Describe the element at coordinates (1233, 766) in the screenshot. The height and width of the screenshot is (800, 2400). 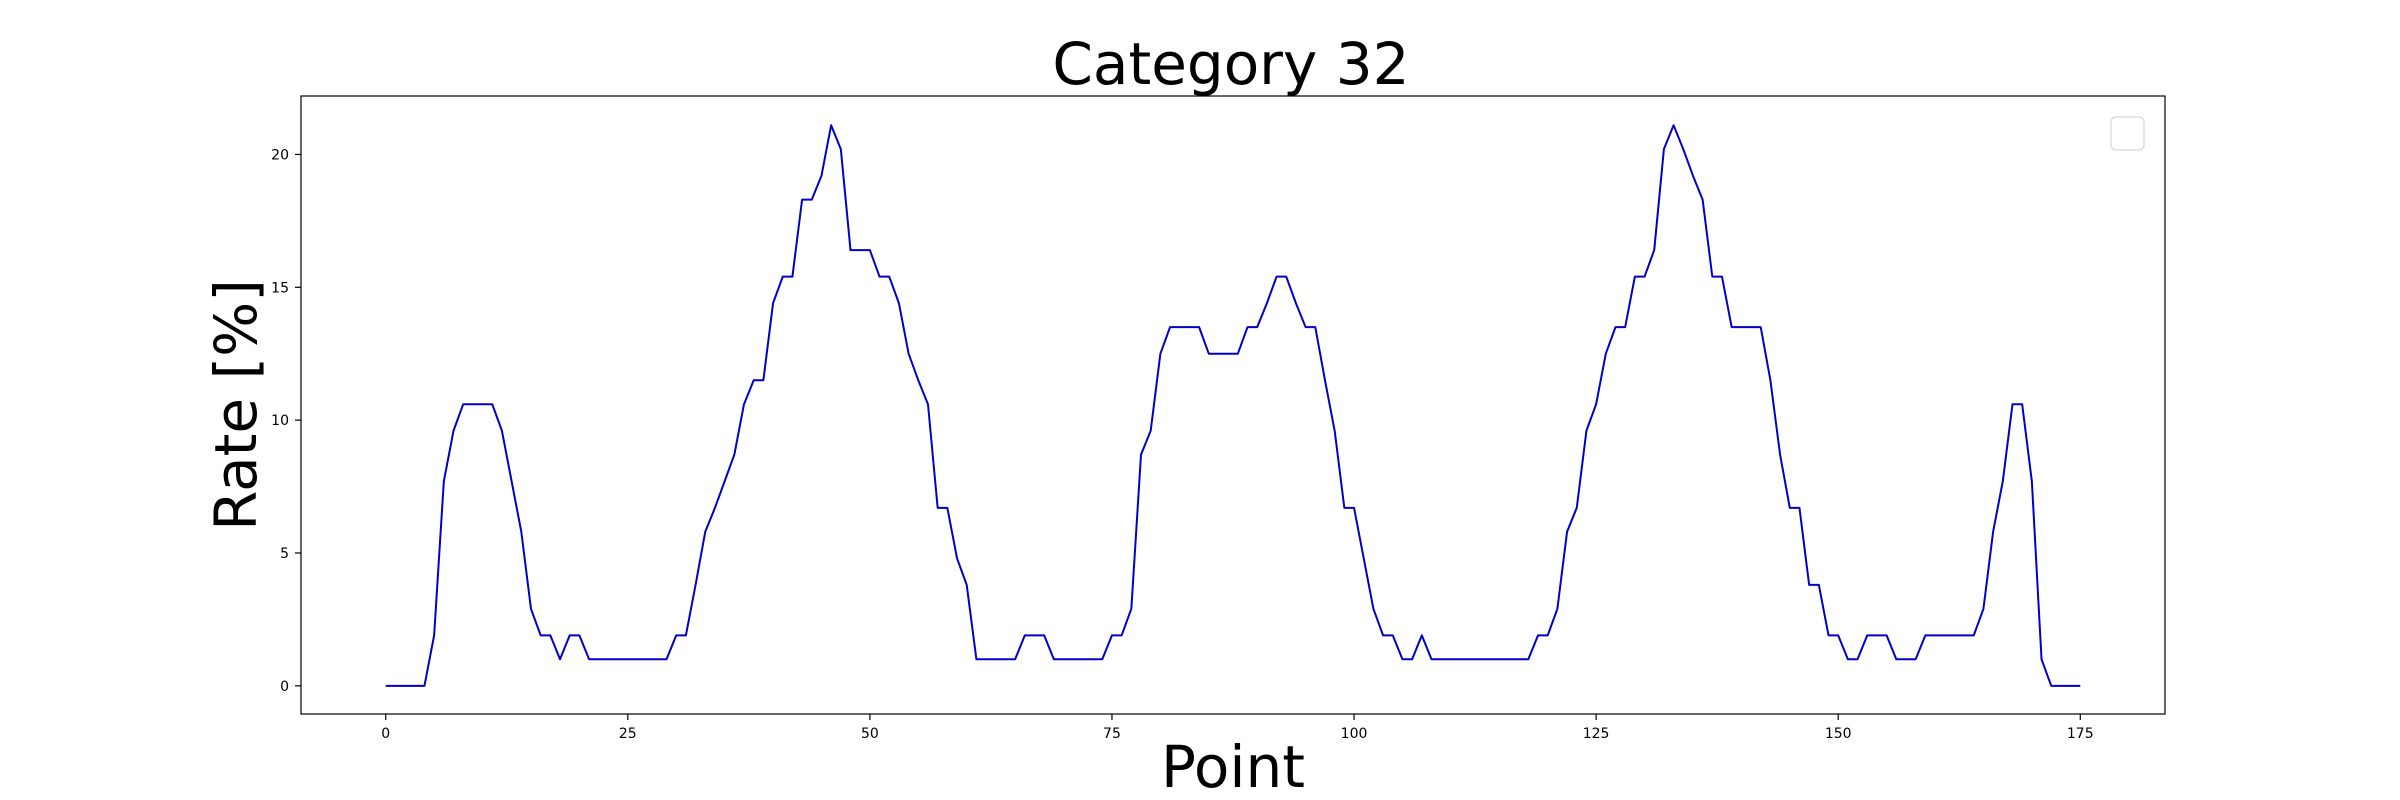
I see `x-axis-label: Point` at that location.